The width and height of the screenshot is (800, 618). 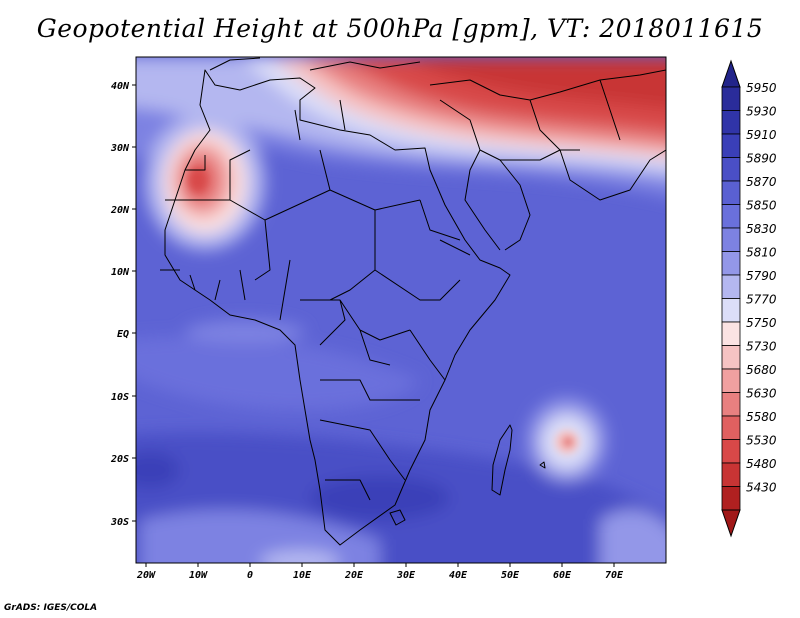 I want to click on colorbar-top-arrow, so click(x=731, y=73).